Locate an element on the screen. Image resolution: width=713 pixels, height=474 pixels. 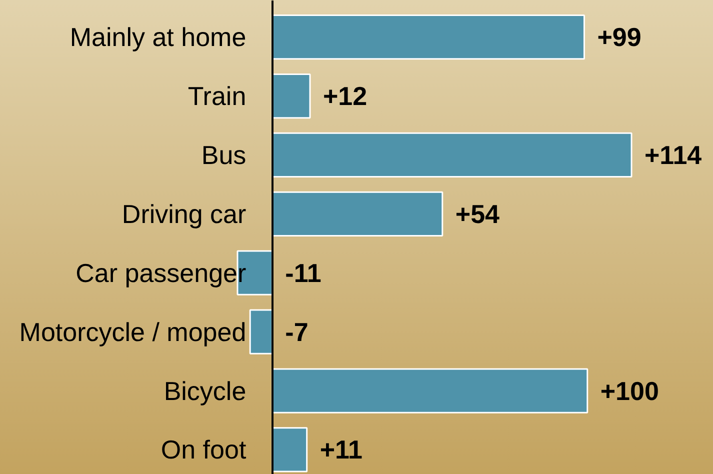
data-label: +12 is located at coordinates (345, 96).